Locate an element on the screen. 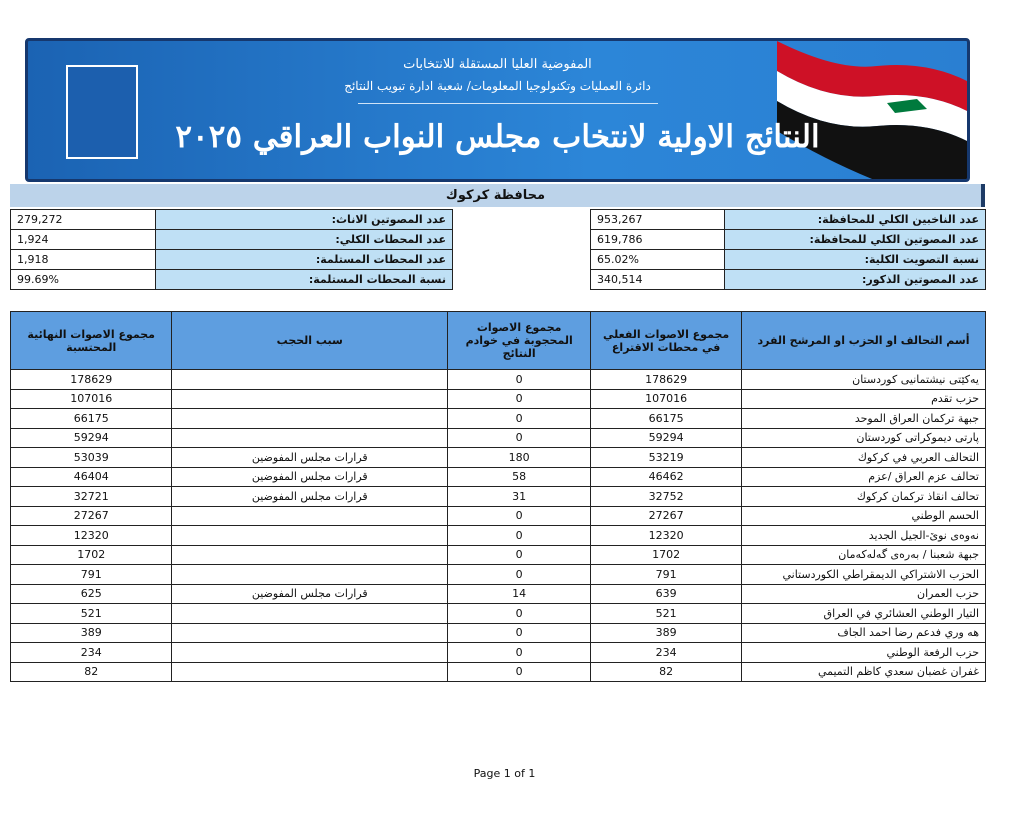  table-cell: 625 is located at coordinates (91, 593).